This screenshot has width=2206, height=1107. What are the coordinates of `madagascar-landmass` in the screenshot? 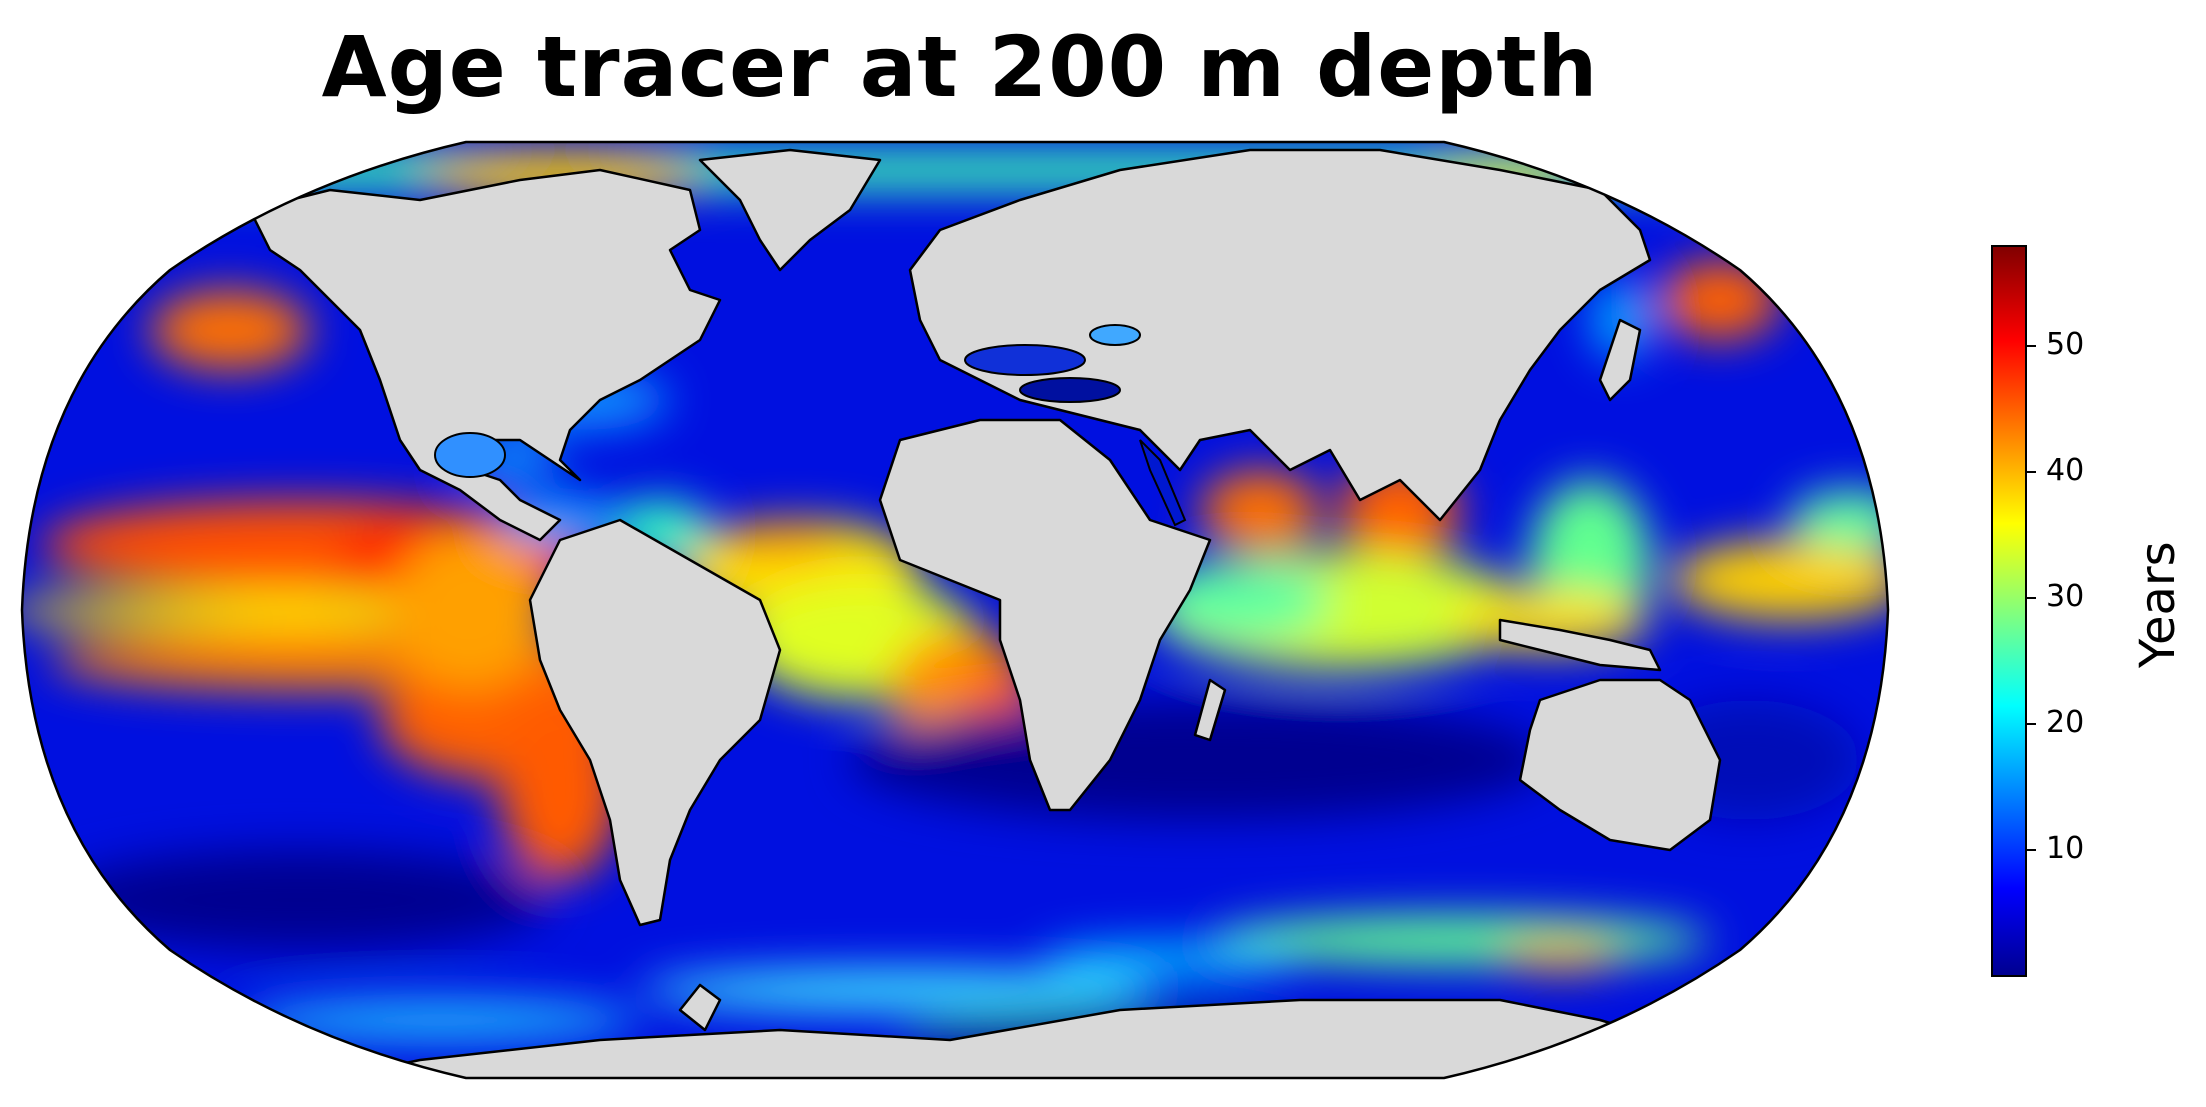 It's located at (1210, 710).